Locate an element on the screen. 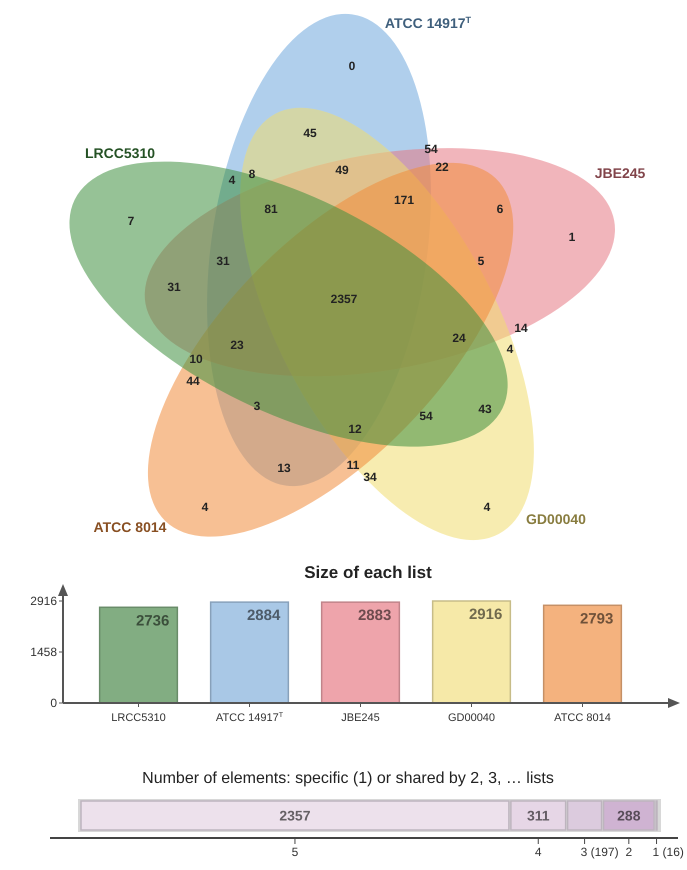 The image size is (687, 870). chart-title: Number of elements: specific (1) or shared by 2, 3, … lists is located at coordinates (348, 778).